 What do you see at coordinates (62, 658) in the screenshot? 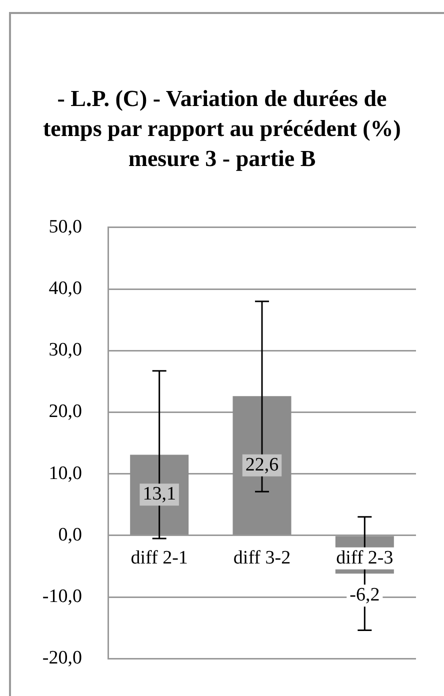
I see `y-tick-label: -20,0` at bounding box center [62, 658].